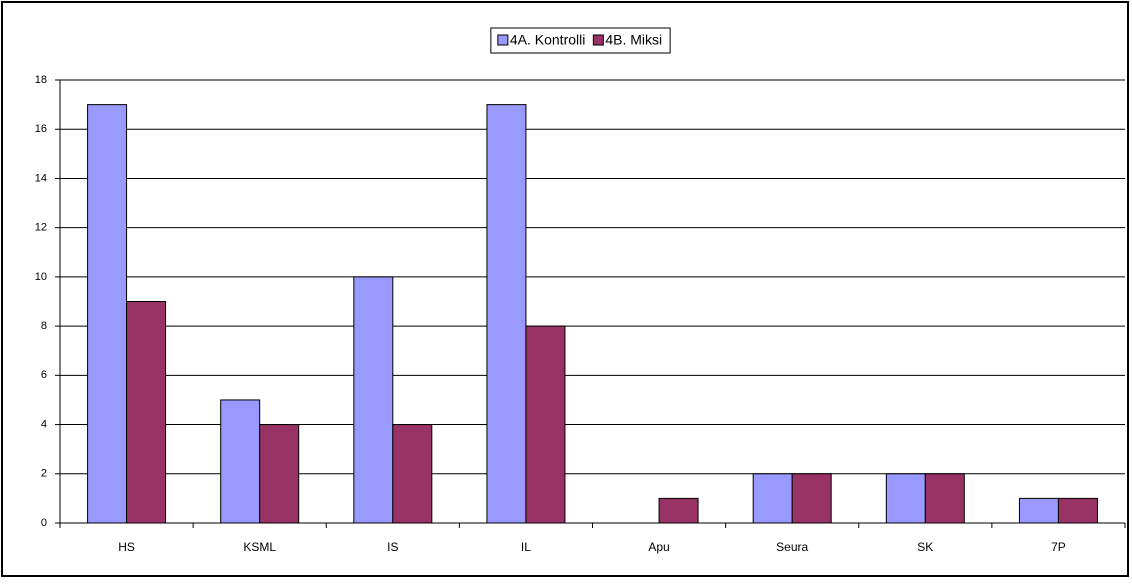 This screenshot has width=1132, height=584. I want to click on legend, so click(580, 40).